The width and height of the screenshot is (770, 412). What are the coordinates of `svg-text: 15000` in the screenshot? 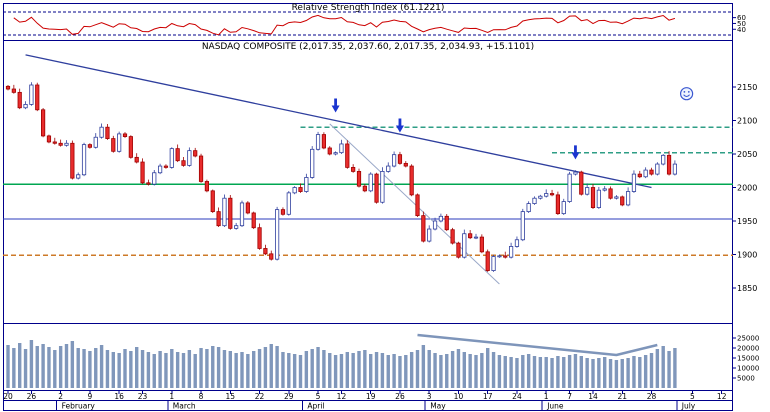 It's located at (748, 359).